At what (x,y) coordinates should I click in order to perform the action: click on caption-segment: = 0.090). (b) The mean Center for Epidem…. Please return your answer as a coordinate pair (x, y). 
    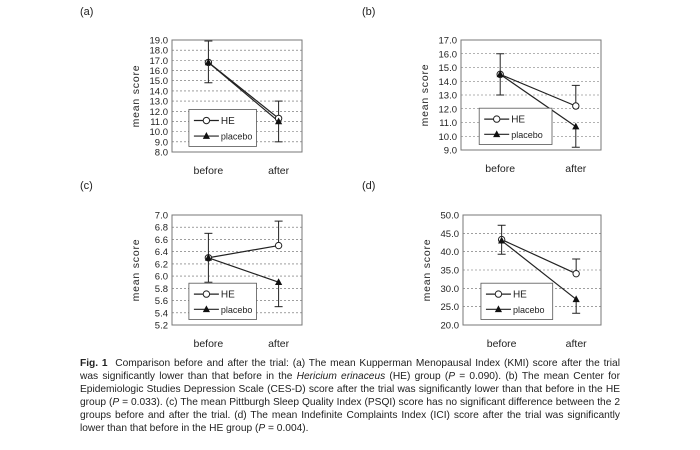
    Looking at the image, I should click on (350, 389).